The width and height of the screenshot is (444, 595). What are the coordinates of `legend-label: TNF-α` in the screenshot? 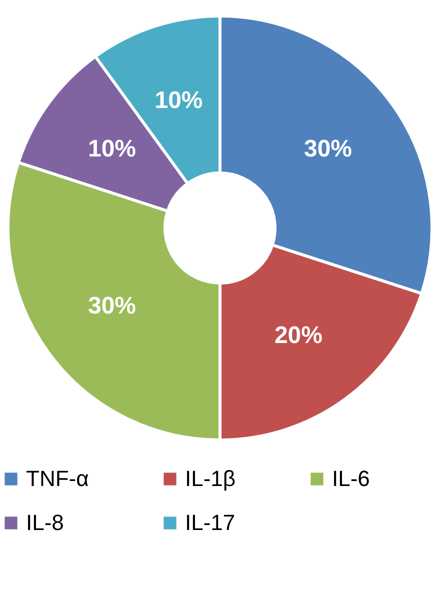 It's located at (58, 478).